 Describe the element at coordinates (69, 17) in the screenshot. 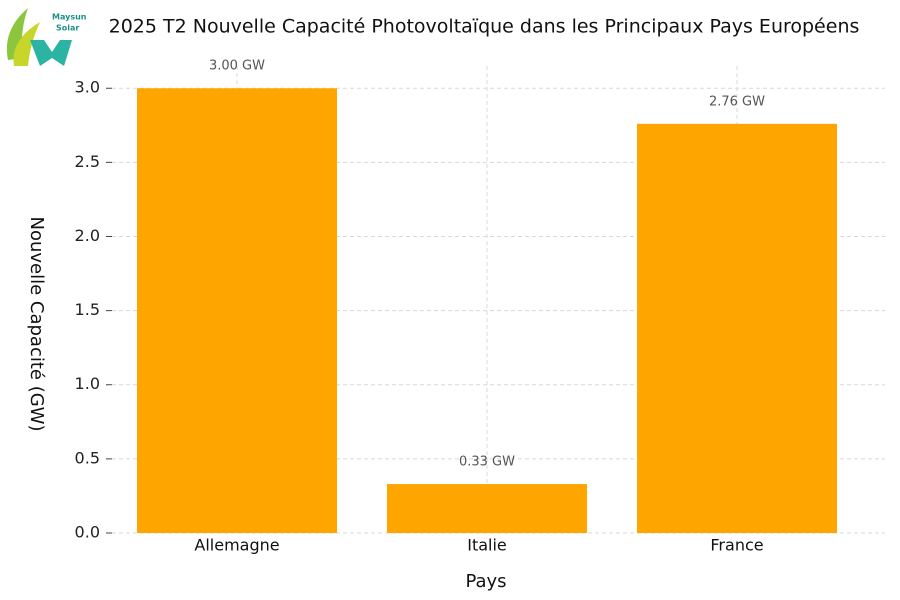

I see `logo-text: Maysun` at that location.